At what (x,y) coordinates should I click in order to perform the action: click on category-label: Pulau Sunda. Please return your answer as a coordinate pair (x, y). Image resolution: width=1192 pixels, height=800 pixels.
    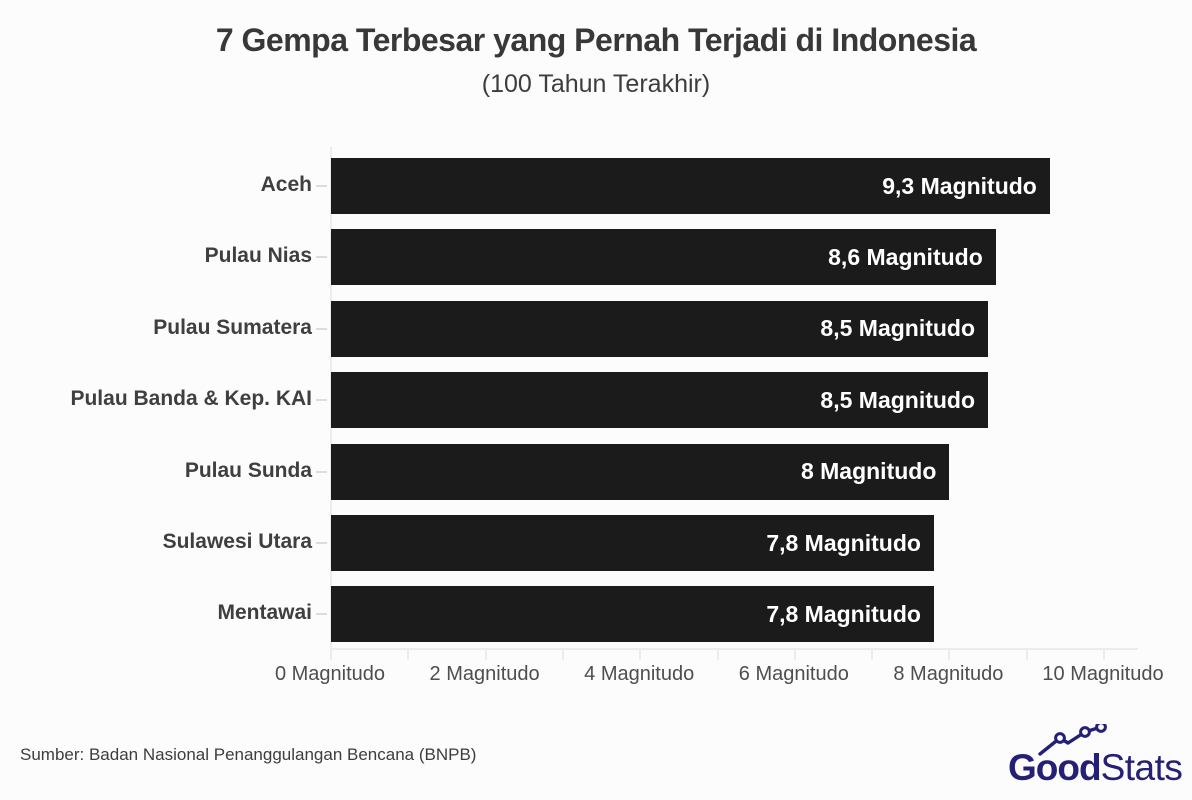
    Looking at the image, I should click on (248, 470).